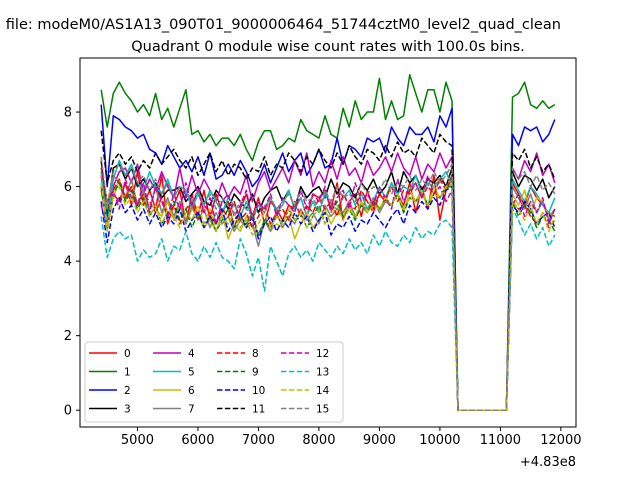  I want to click on y-axis: 0 2 4 6 8, so click(72, 262).